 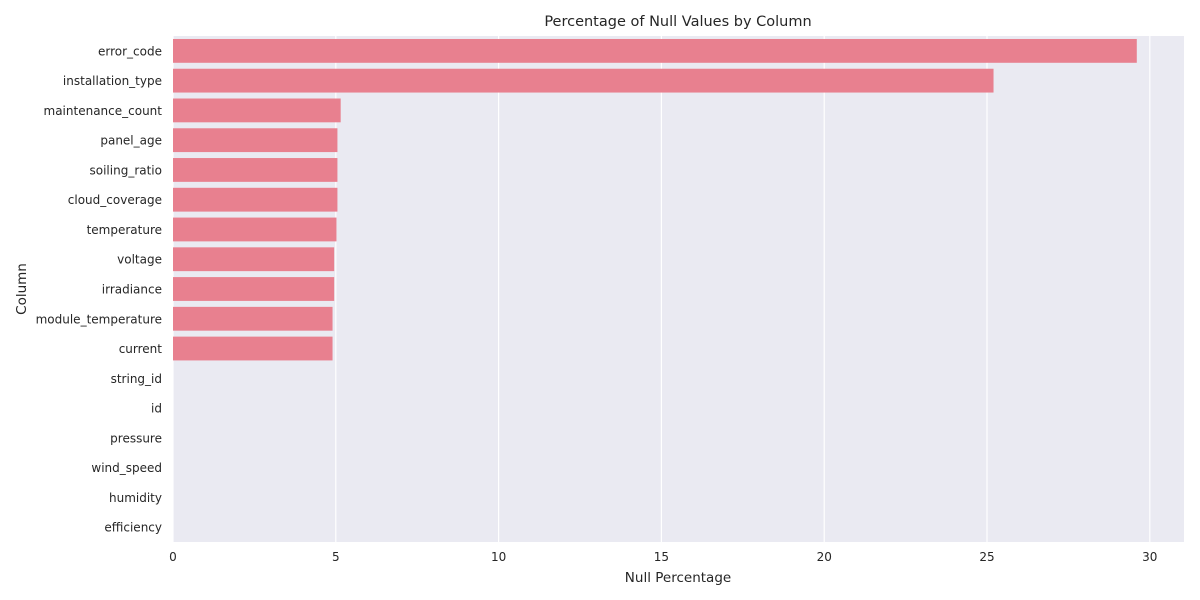 What do you see at coordinates (1149, 557) in the screenshot?
I see `x-tick-label: 30` at bounding box center [1149, 557].